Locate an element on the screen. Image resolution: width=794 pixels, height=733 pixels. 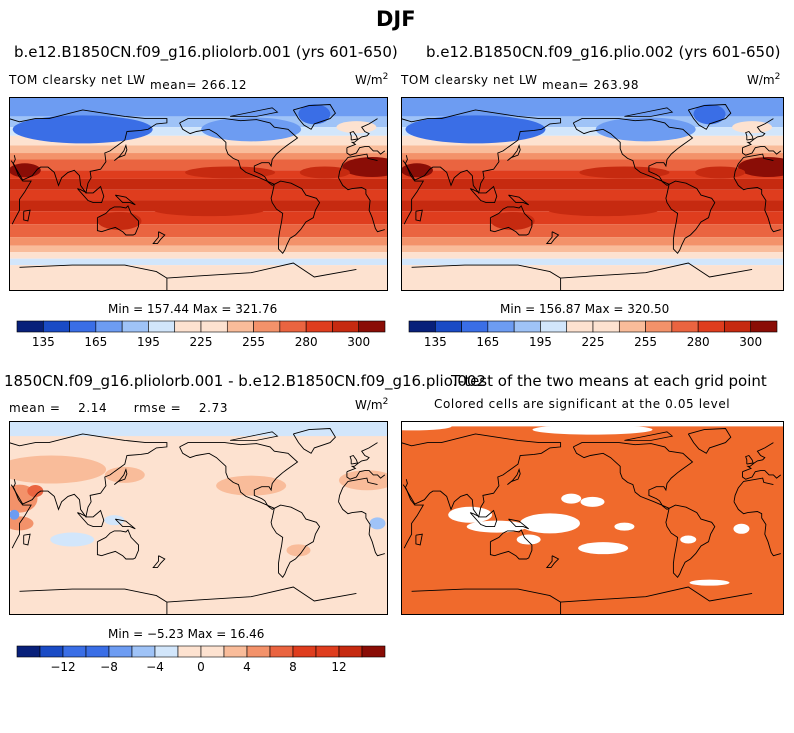
panel3-band-polar-n is located at coordinates (198, 429).